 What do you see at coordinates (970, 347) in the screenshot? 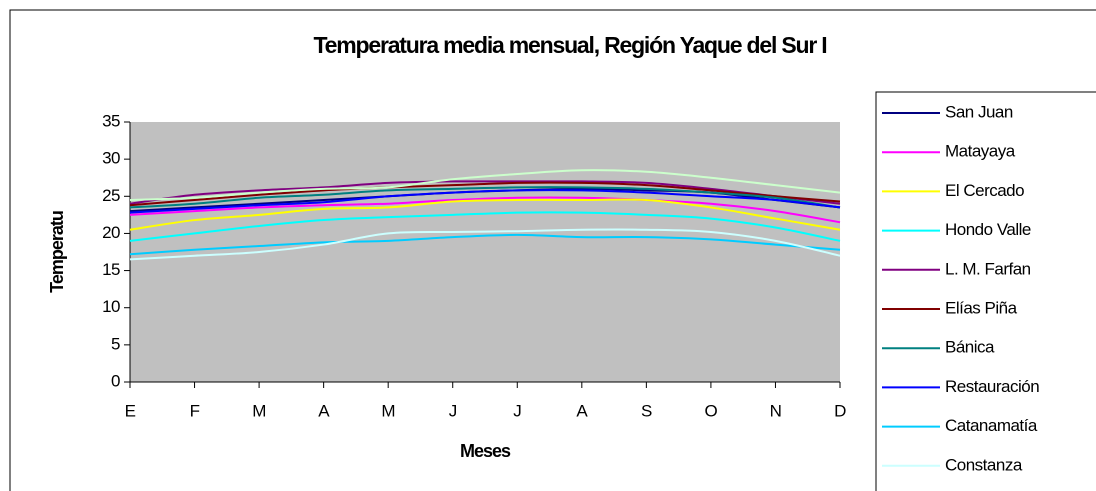
I see `legend-label: Bánica` at bounding box center [970, 347].